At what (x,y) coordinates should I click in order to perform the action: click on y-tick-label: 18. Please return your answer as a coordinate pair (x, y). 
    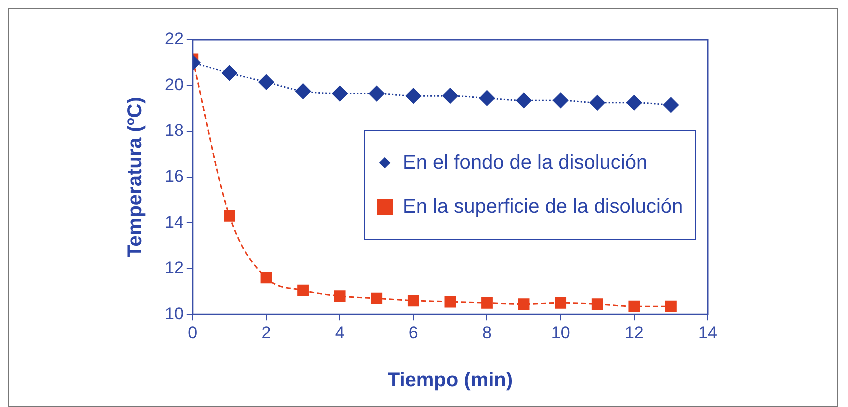
    Looking at the image, I should click on (174, 130).